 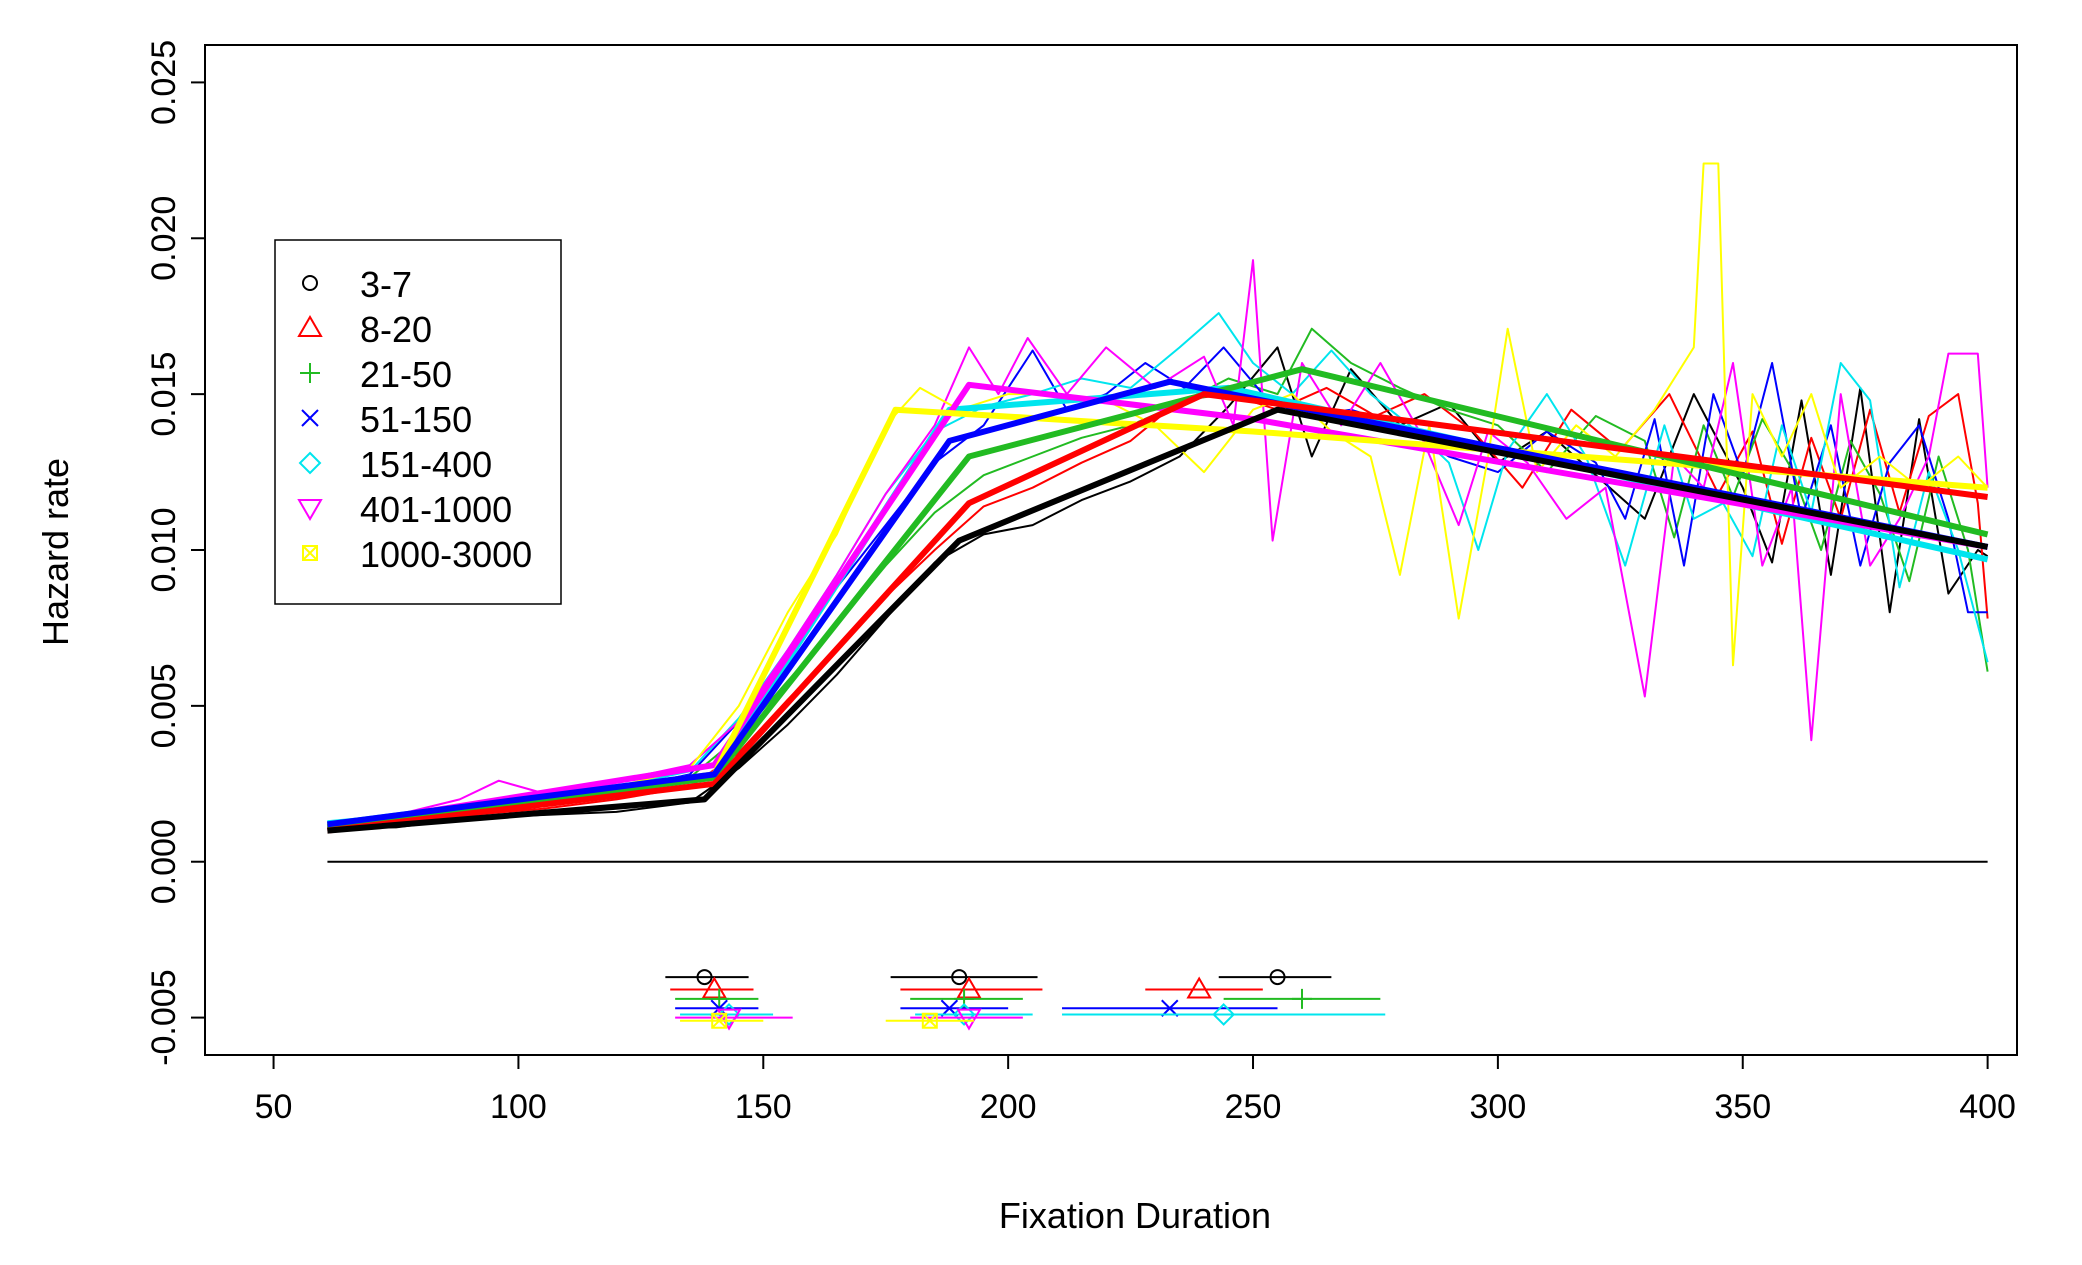 What do you see at coordinates (164, 705) in the screenshot?
I see `y-tick-label: 0.005` at bounding box center [164, 705].